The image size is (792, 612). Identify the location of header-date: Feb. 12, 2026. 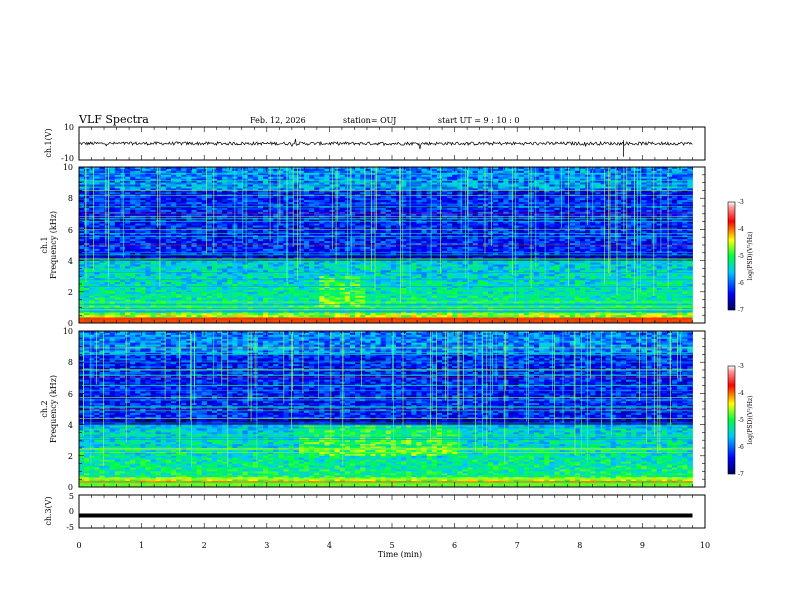
(278, 120).